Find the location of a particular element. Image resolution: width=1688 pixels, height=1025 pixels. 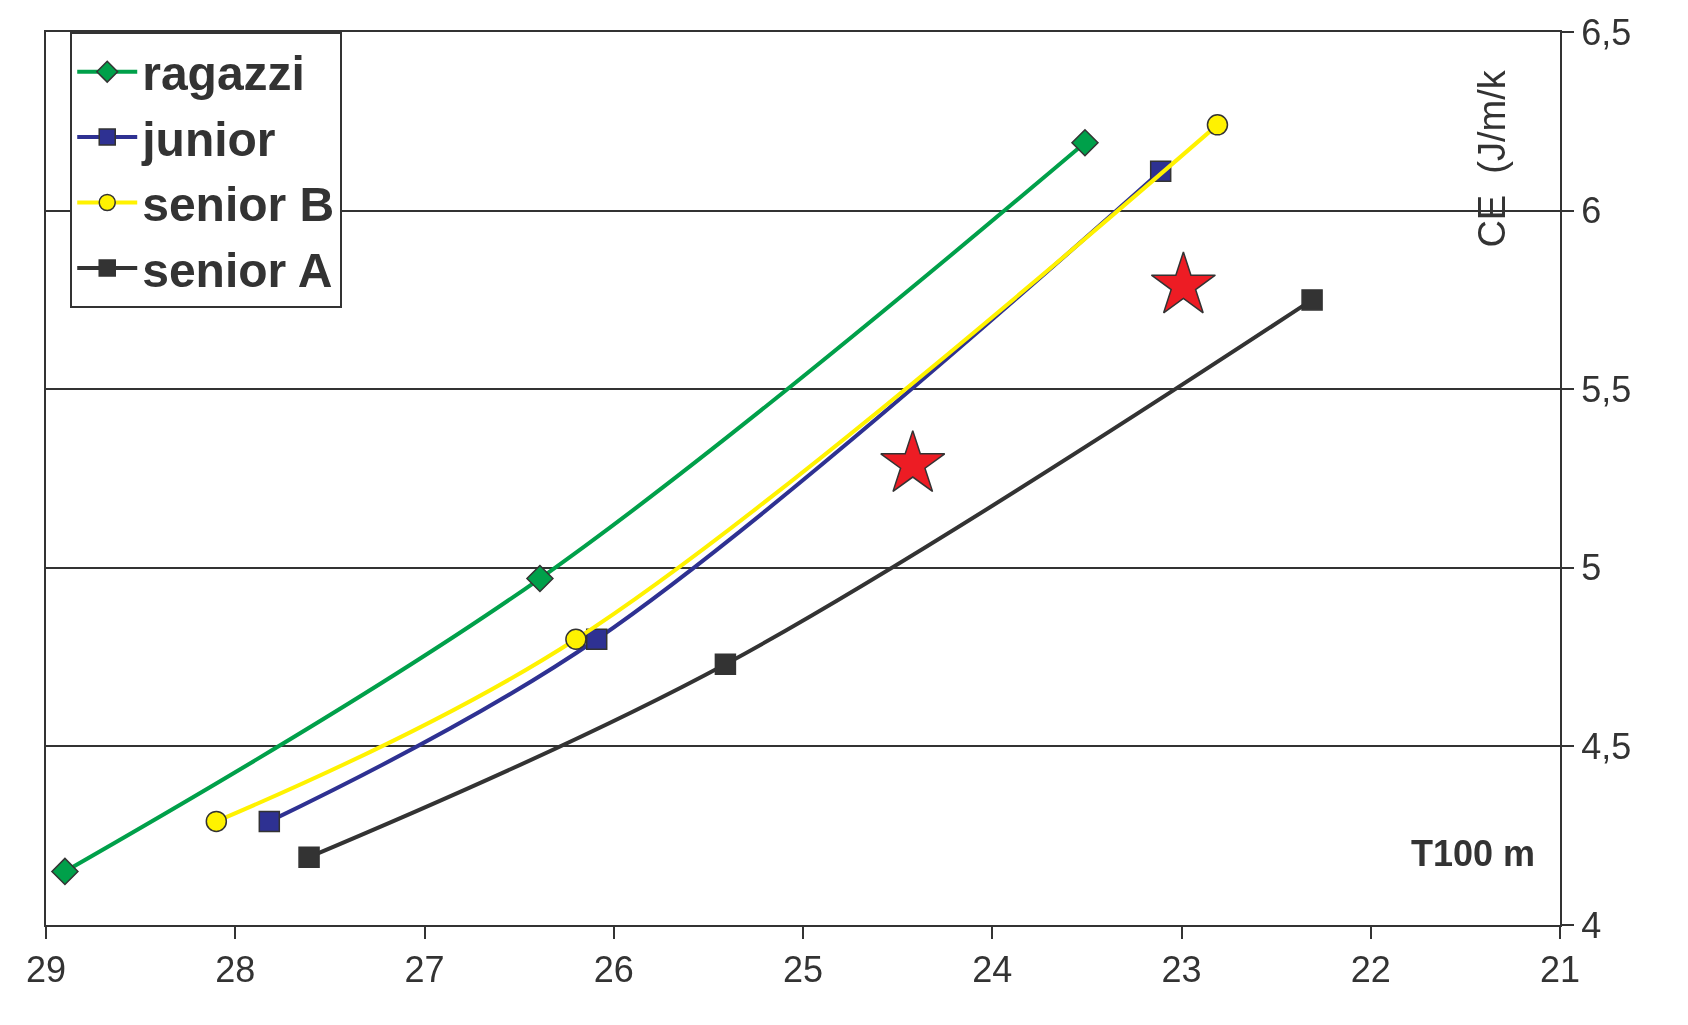

x-tick-label: 21 is located at coordinates (1560, 970).